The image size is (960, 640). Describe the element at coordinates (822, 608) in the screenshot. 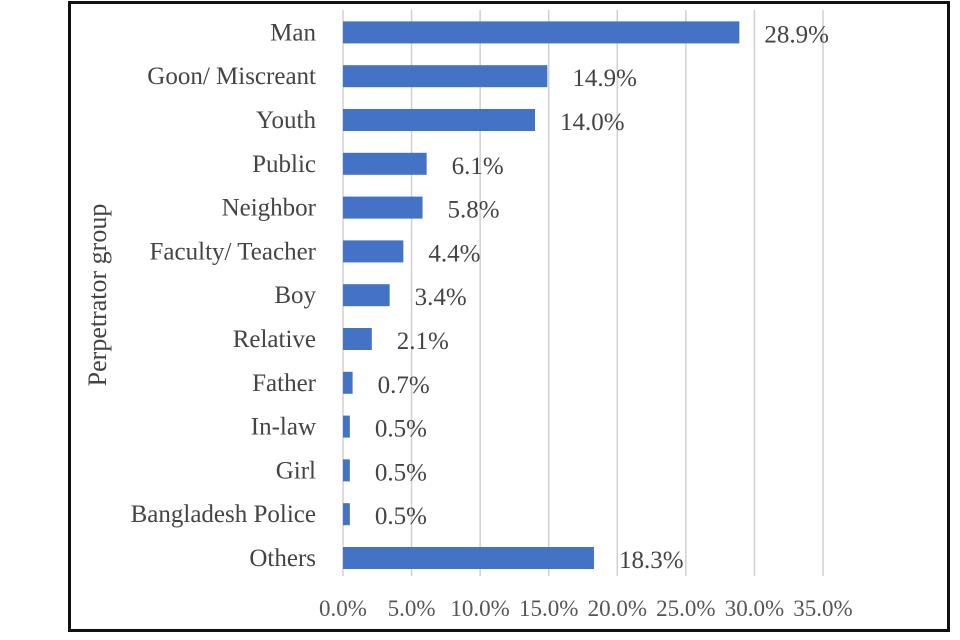

I see `x-tick-label-7: 35.0%` at that location.